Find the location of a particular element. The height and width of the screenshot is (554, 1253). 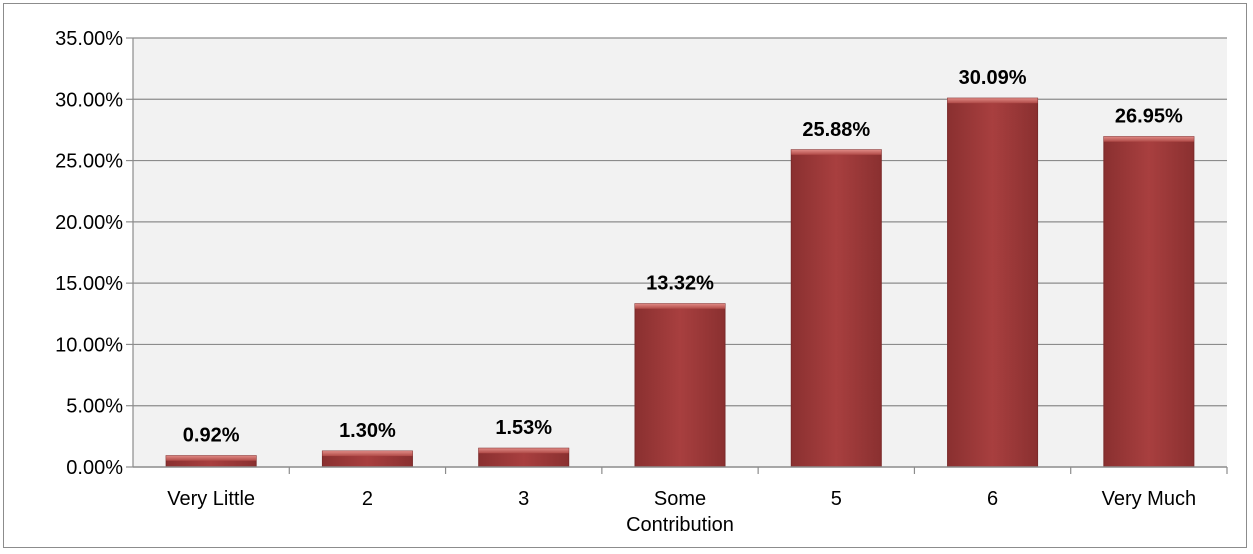

x-tick-label: 6 is located at coordinates (992, 499).